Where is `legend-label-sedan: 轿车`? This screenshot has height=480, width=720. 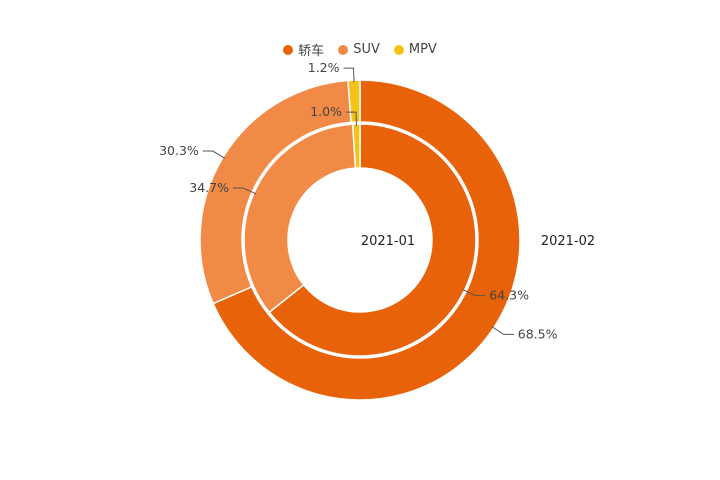 legend-label-sedan: 轿车 is located at coordinates (311, 51).